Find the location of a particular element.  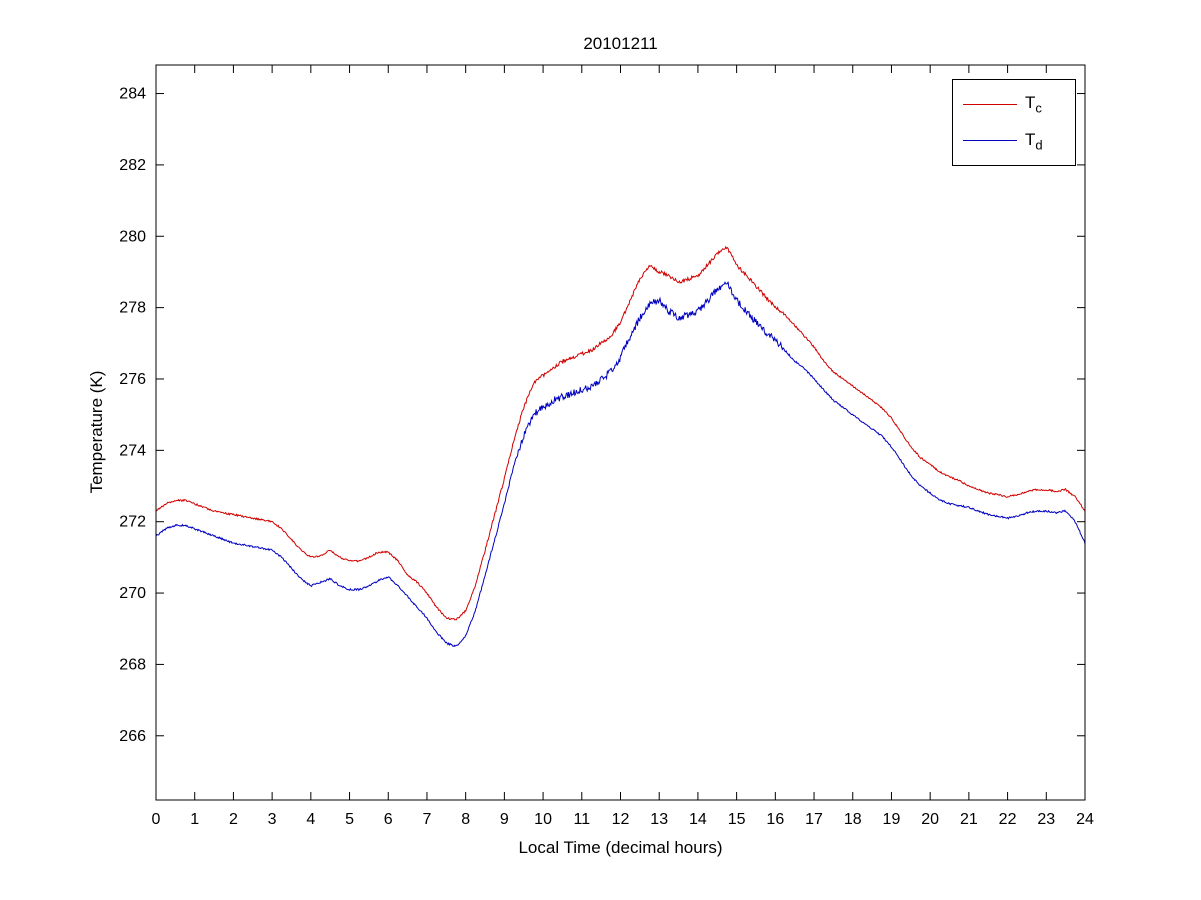

y-tick-label: 282 is located at coordinates (132, 165).